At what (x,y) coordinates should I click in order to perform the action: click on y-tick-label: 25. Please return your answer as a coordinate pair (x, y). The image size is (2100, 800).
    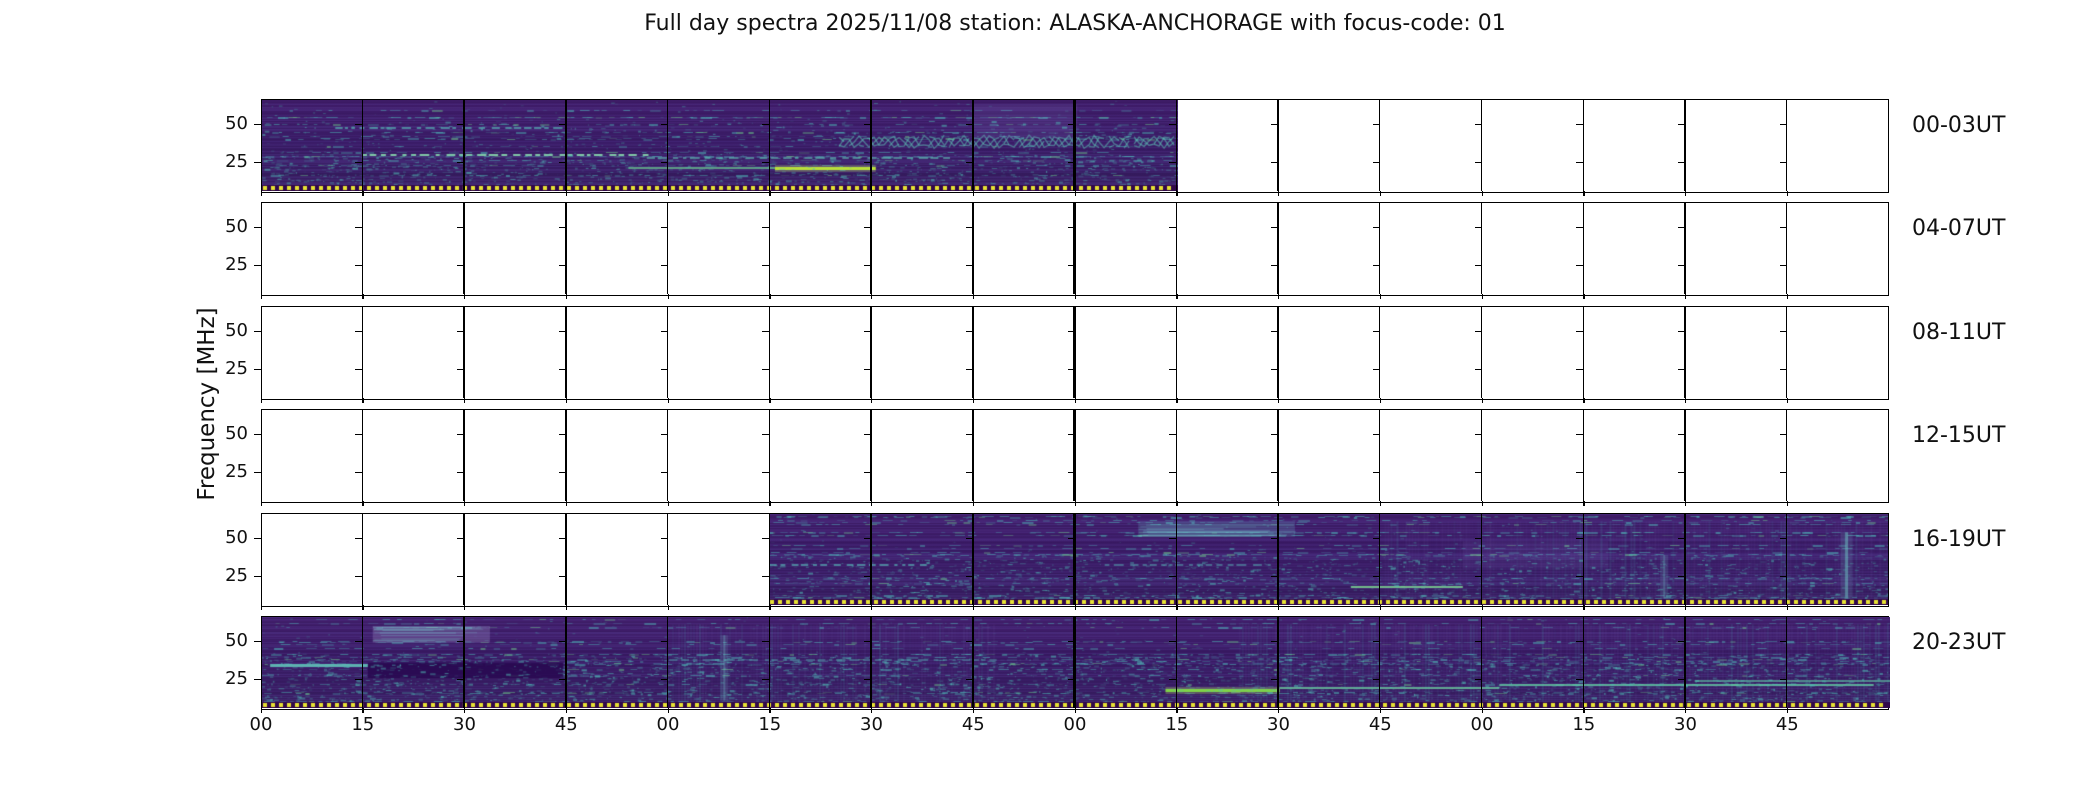
    Looking at the image, I should click on (236, 161).